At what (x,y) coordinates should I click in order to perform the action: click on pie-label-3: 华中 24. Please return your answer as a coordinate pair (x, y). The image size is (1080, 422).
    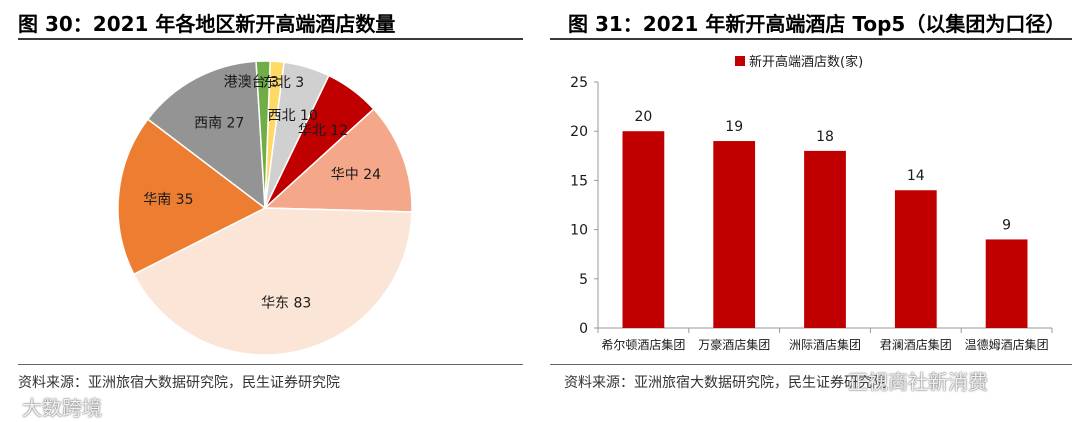
    Looking at the image, I should click on (356, 175).